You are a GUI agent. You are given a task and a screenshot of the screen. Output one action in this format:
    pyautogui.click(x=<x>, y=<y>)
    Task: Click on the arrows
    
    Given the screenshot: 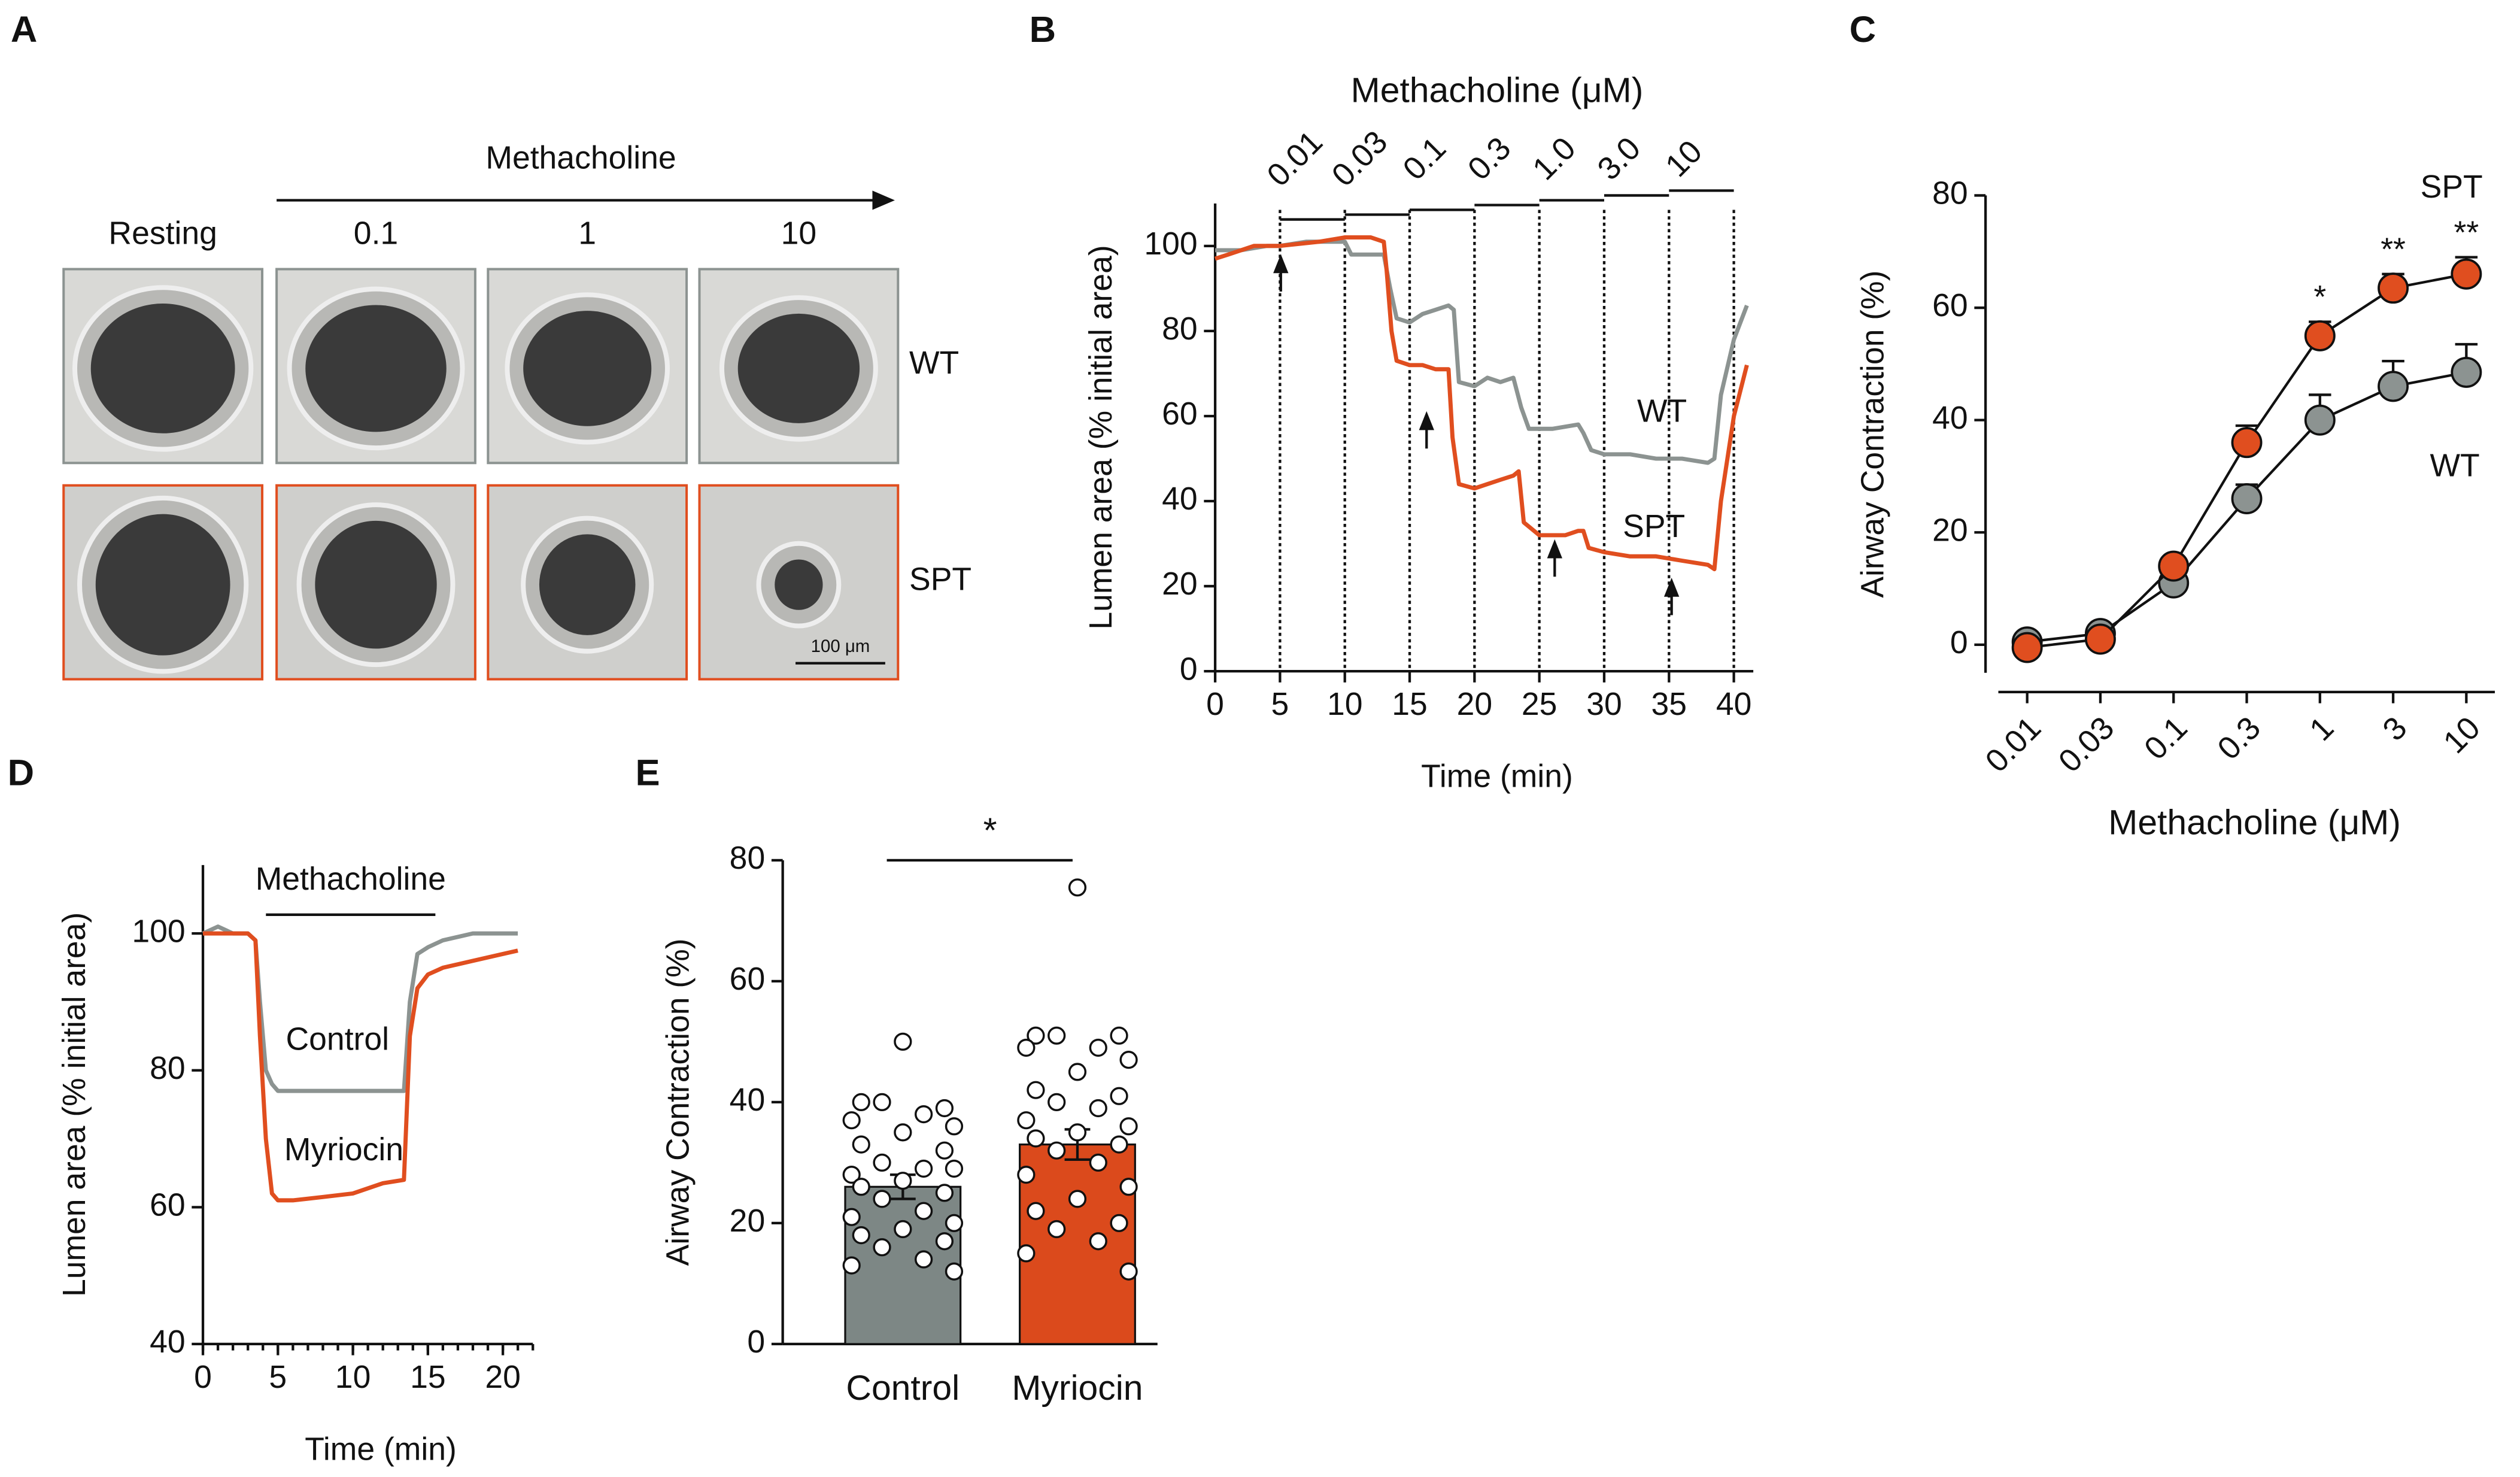 What is the action you would take?
    pyautogui.click(x=1476, y=434)
    